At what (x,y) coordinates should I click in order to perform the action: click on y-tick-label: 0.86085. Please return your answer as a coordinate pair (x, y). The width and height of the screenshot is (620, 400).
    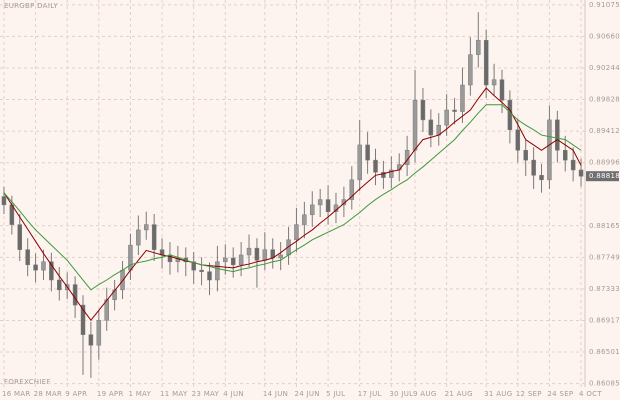
    Looking at the image, I should click on (604, 384).